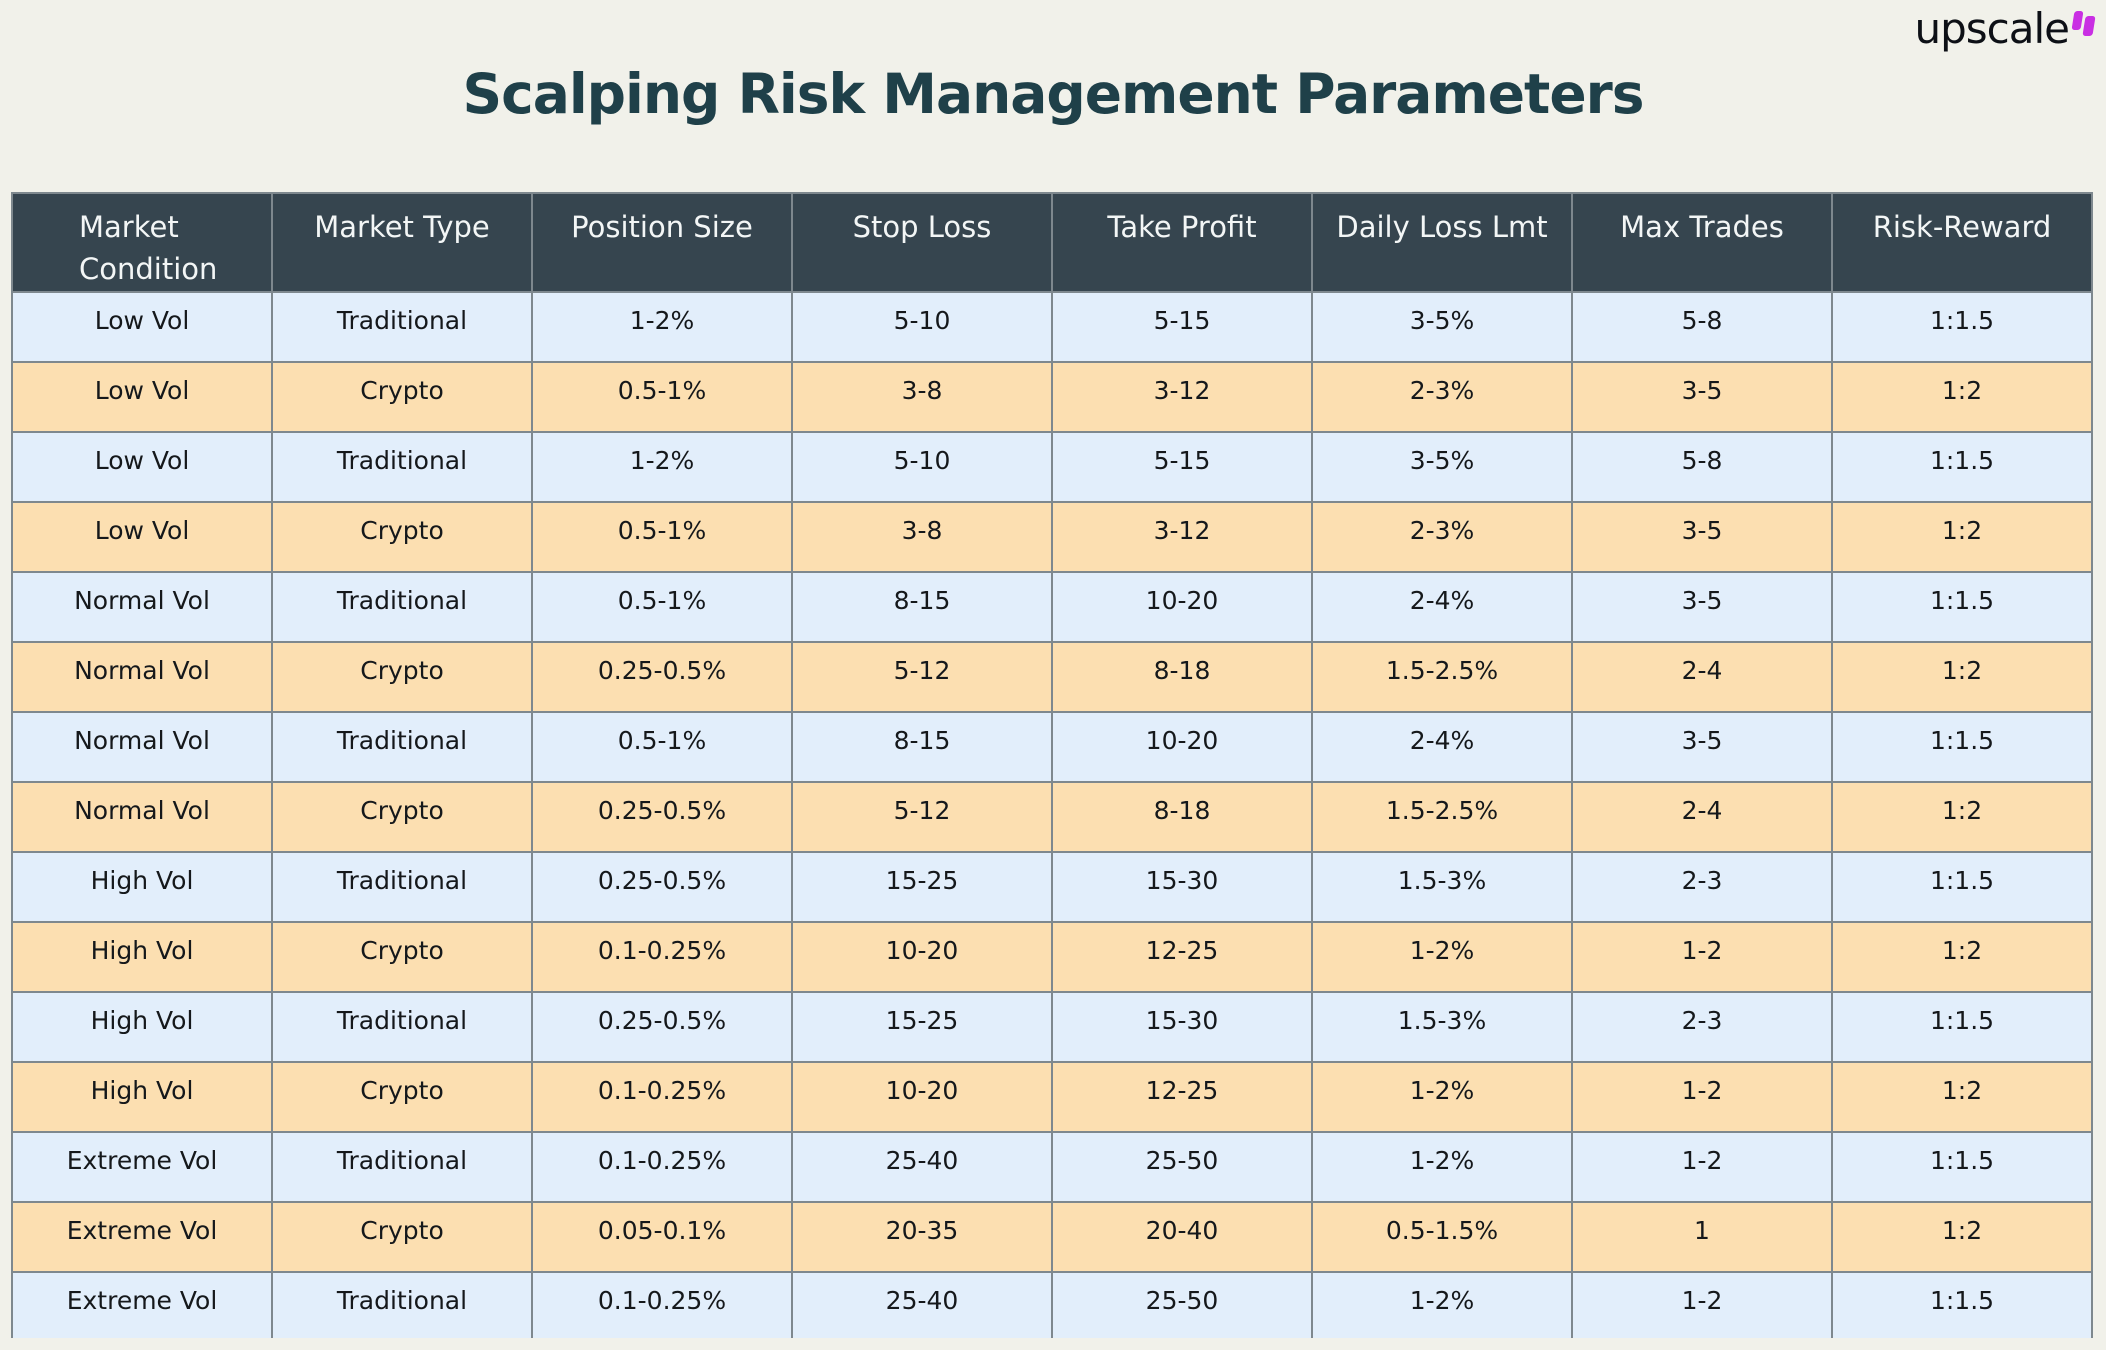 The width and height of the screenshot is (2106, 1350). What do you see at coordinates (1442, 243) in the screenshot?
I see `column-header-daily-loss-lmt: Daily Loss Lmt` at bounding box center [1442, 243].